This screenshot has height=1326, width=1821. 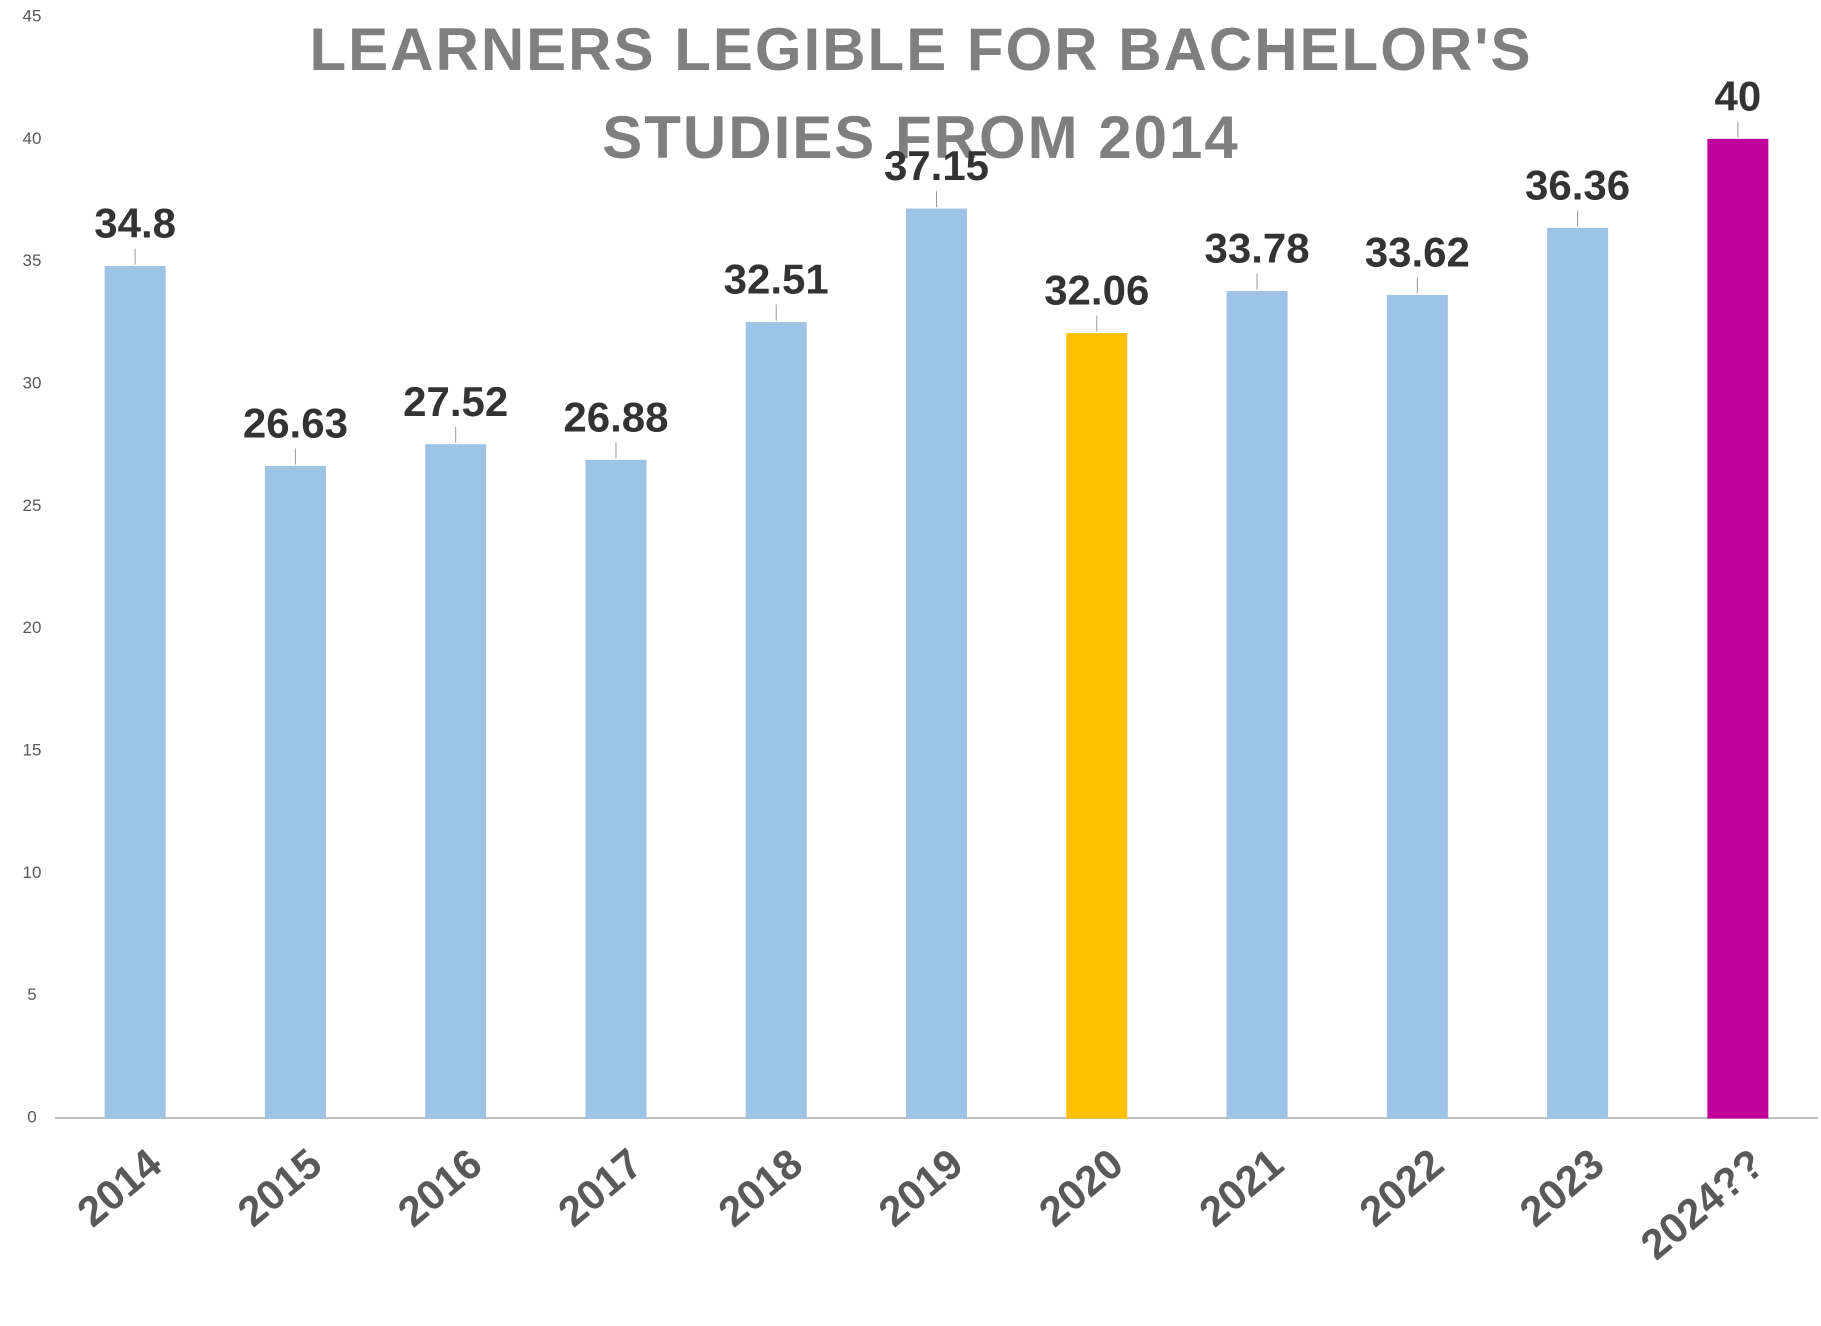 What do you see at coordinates (1241, 1187) in the screenshot?
I see `x-tick-label: 2021` at bounding box center [1241, 1187].